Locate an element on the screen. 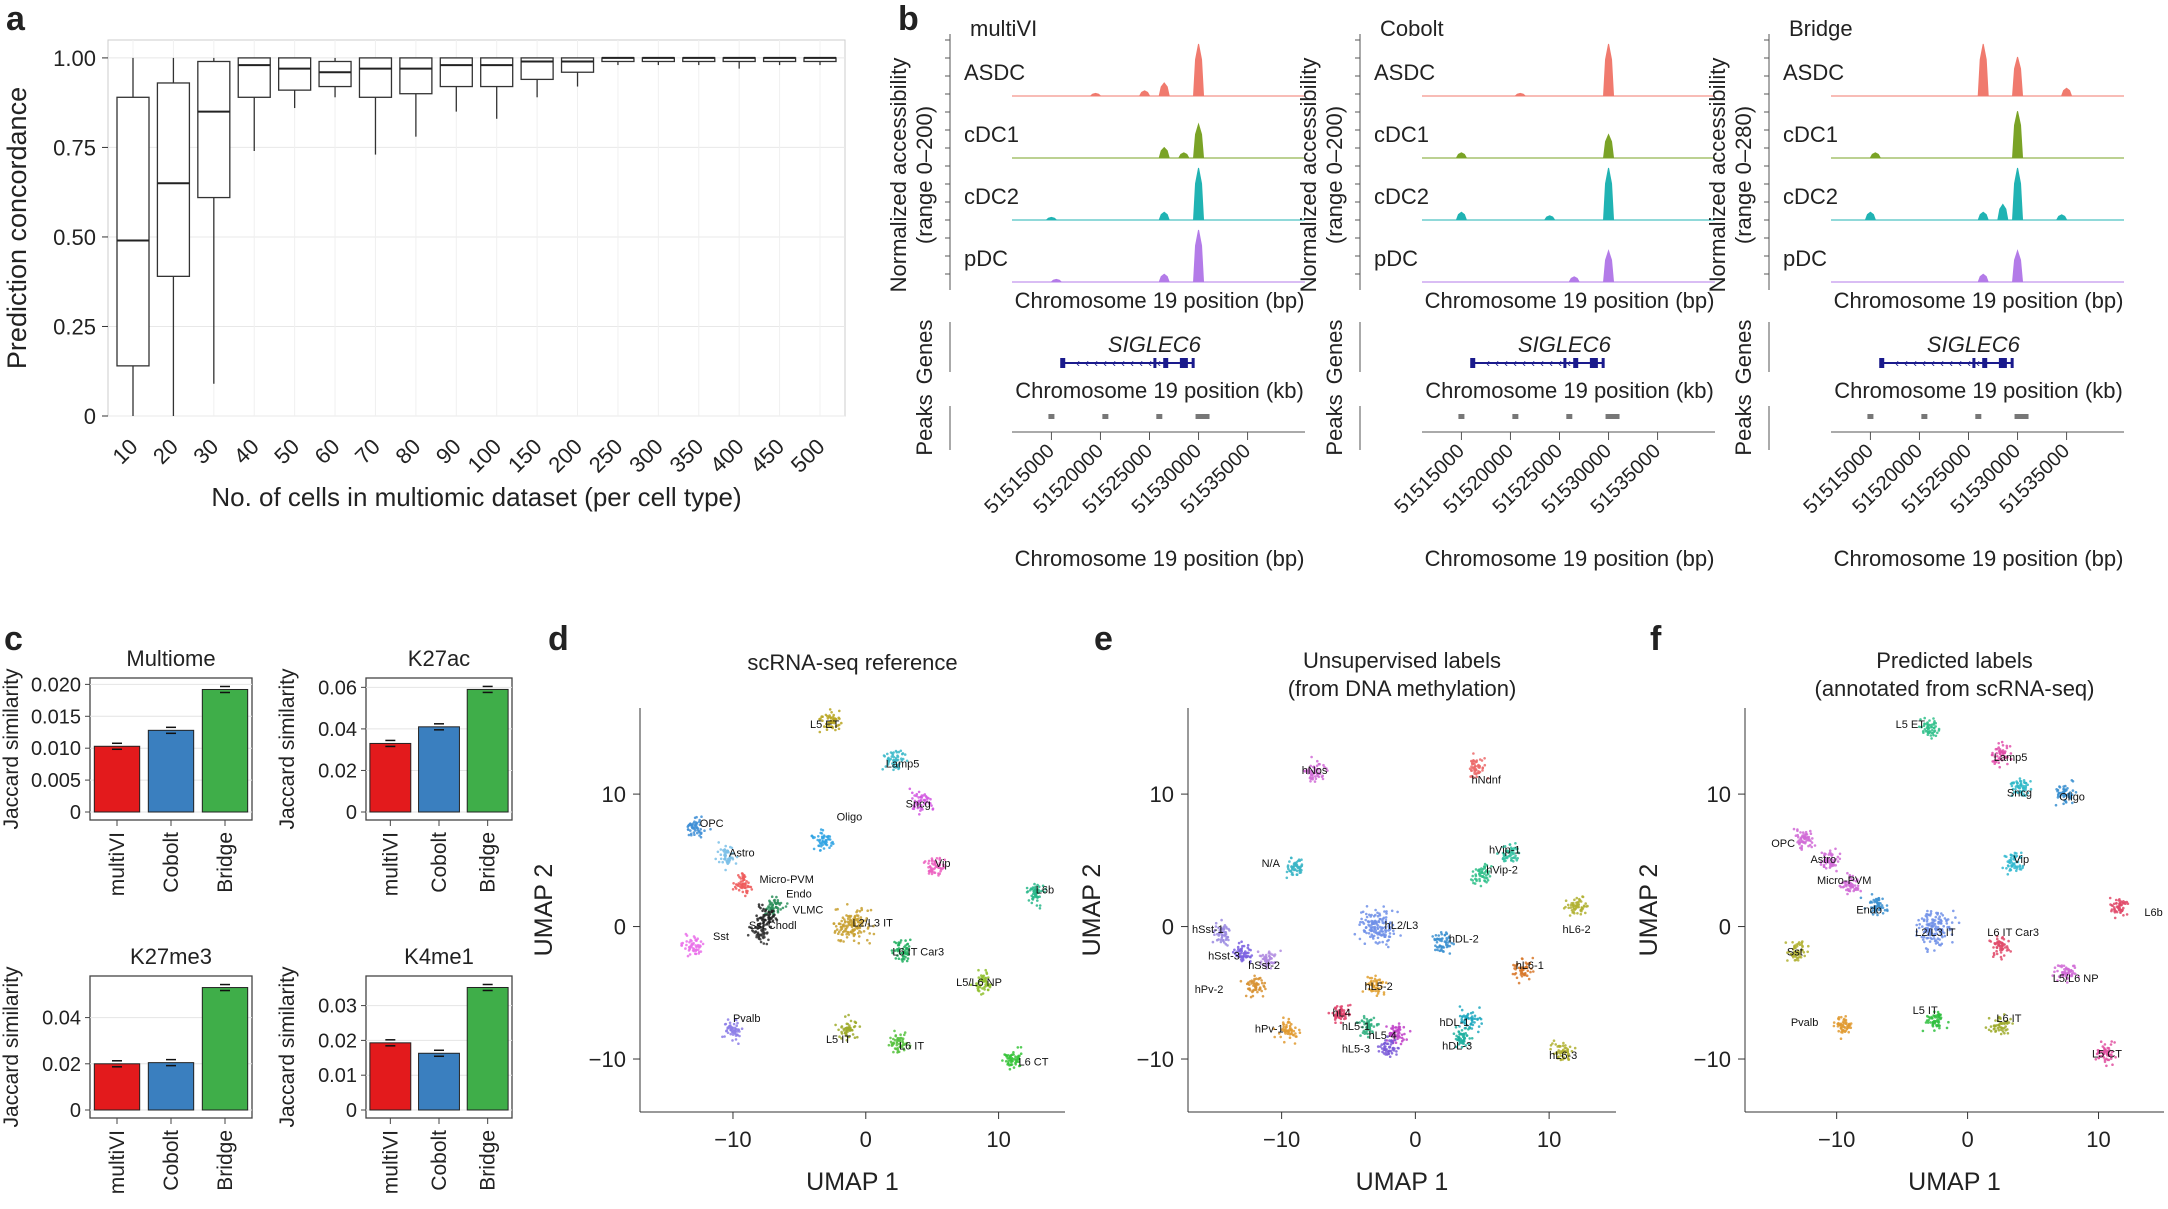 The image size is (2168, 1209). genes-row-label: Genes is located at coordinates (1743, 352).